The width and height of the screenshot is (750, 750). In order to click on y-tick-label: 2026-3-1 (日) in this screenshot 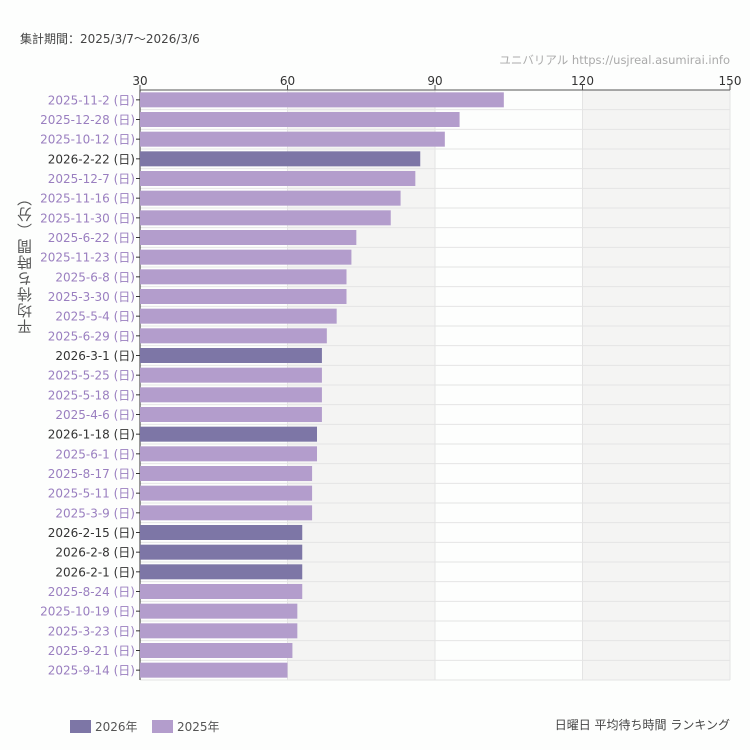, I will do `click(95, 356)`.